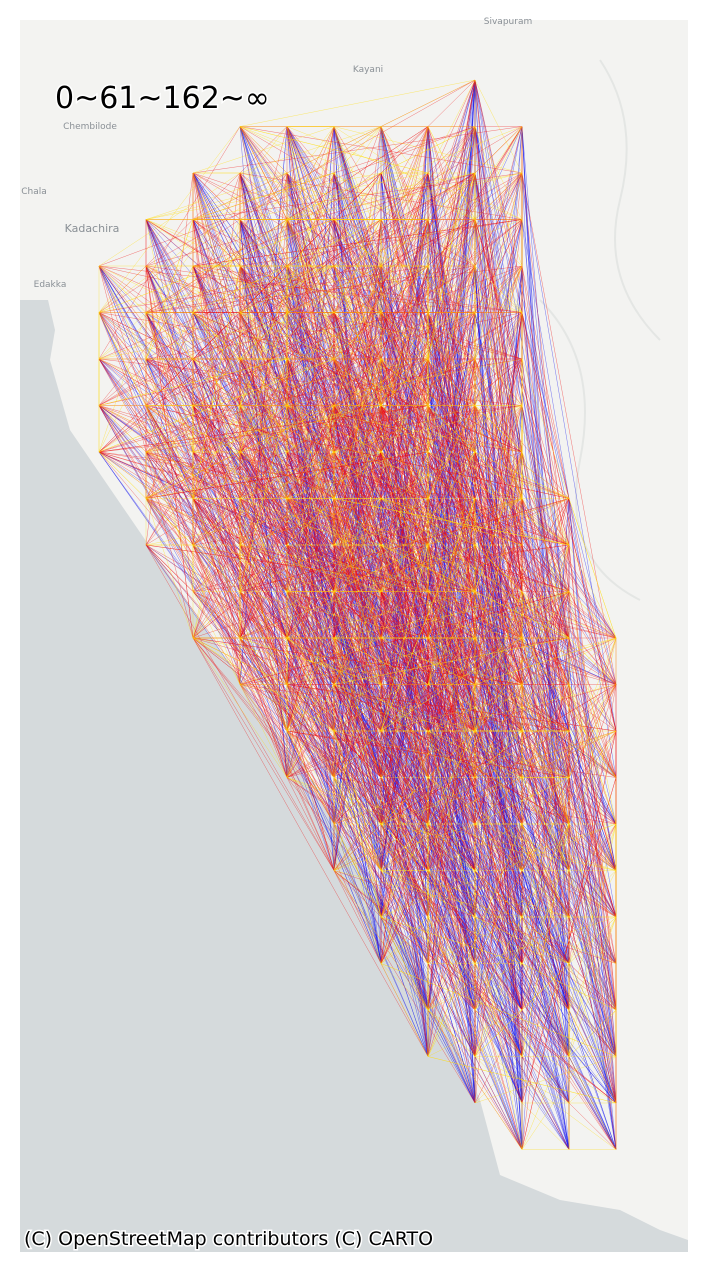 Image resolution: width=708 pixels, height=1272 pixels. What do you see at coordinates (508, 22) in the screenshot?
I see `place-label: Sivapuram` at bounding box center [508, 22].